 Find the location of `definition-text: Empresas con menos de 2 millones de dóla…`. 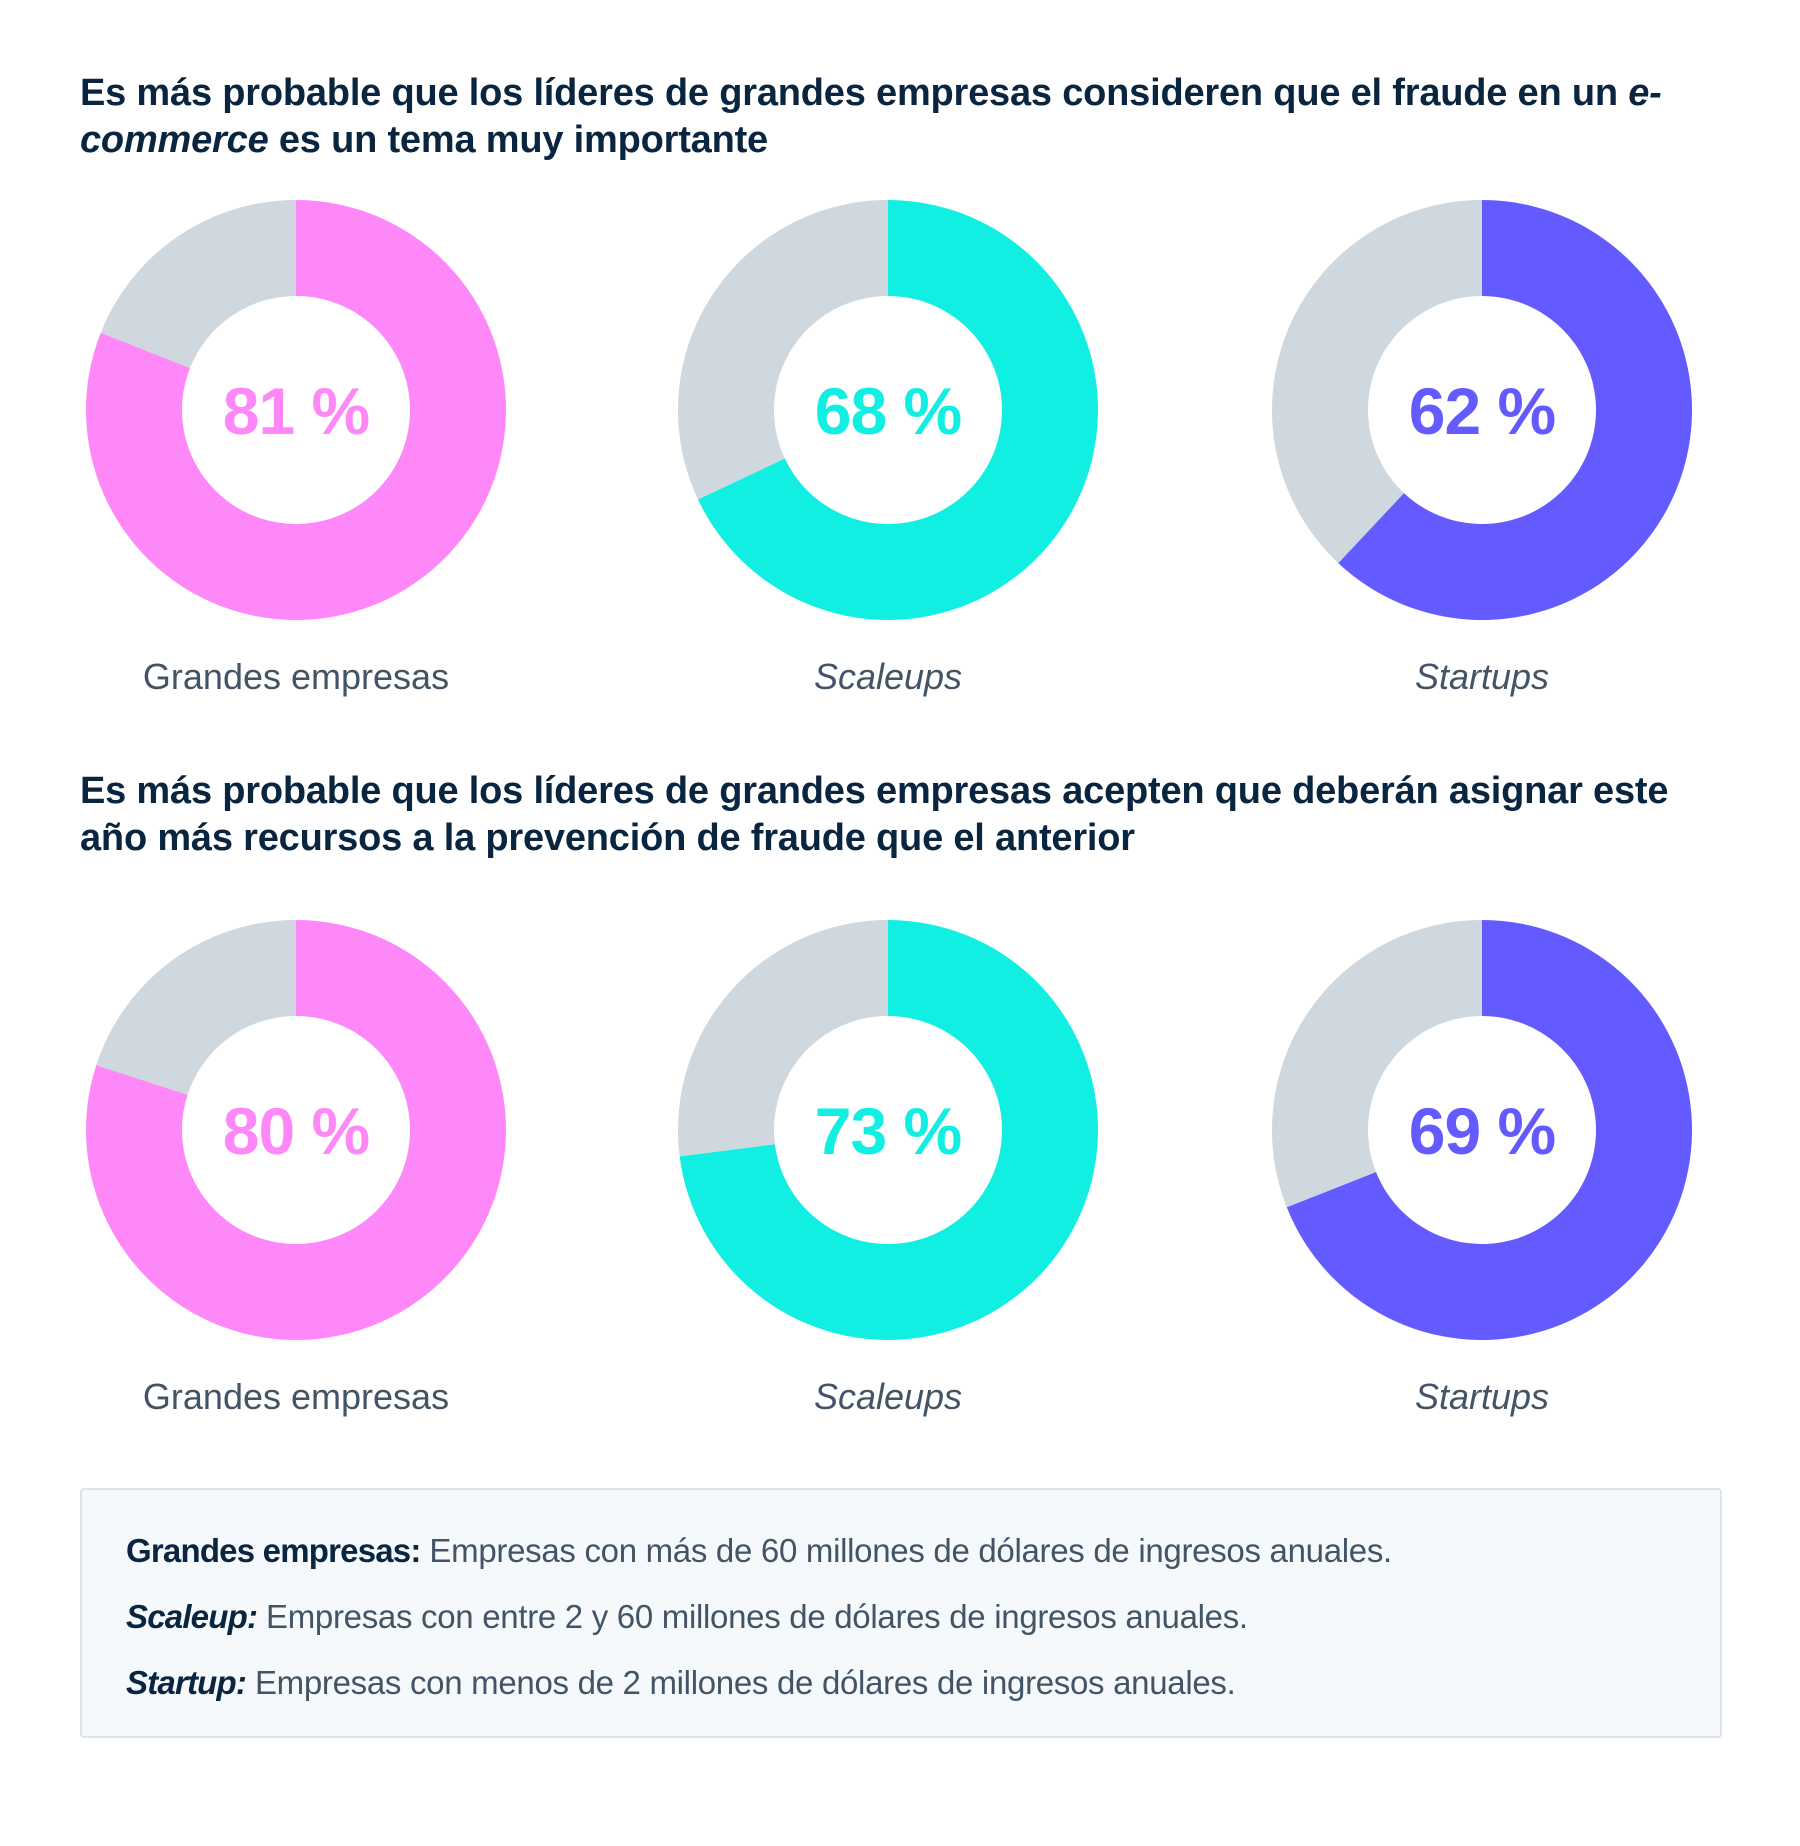

definition-text: Empresas con menos de 2 millones de dóla… is located at coordinates (741, 1682).